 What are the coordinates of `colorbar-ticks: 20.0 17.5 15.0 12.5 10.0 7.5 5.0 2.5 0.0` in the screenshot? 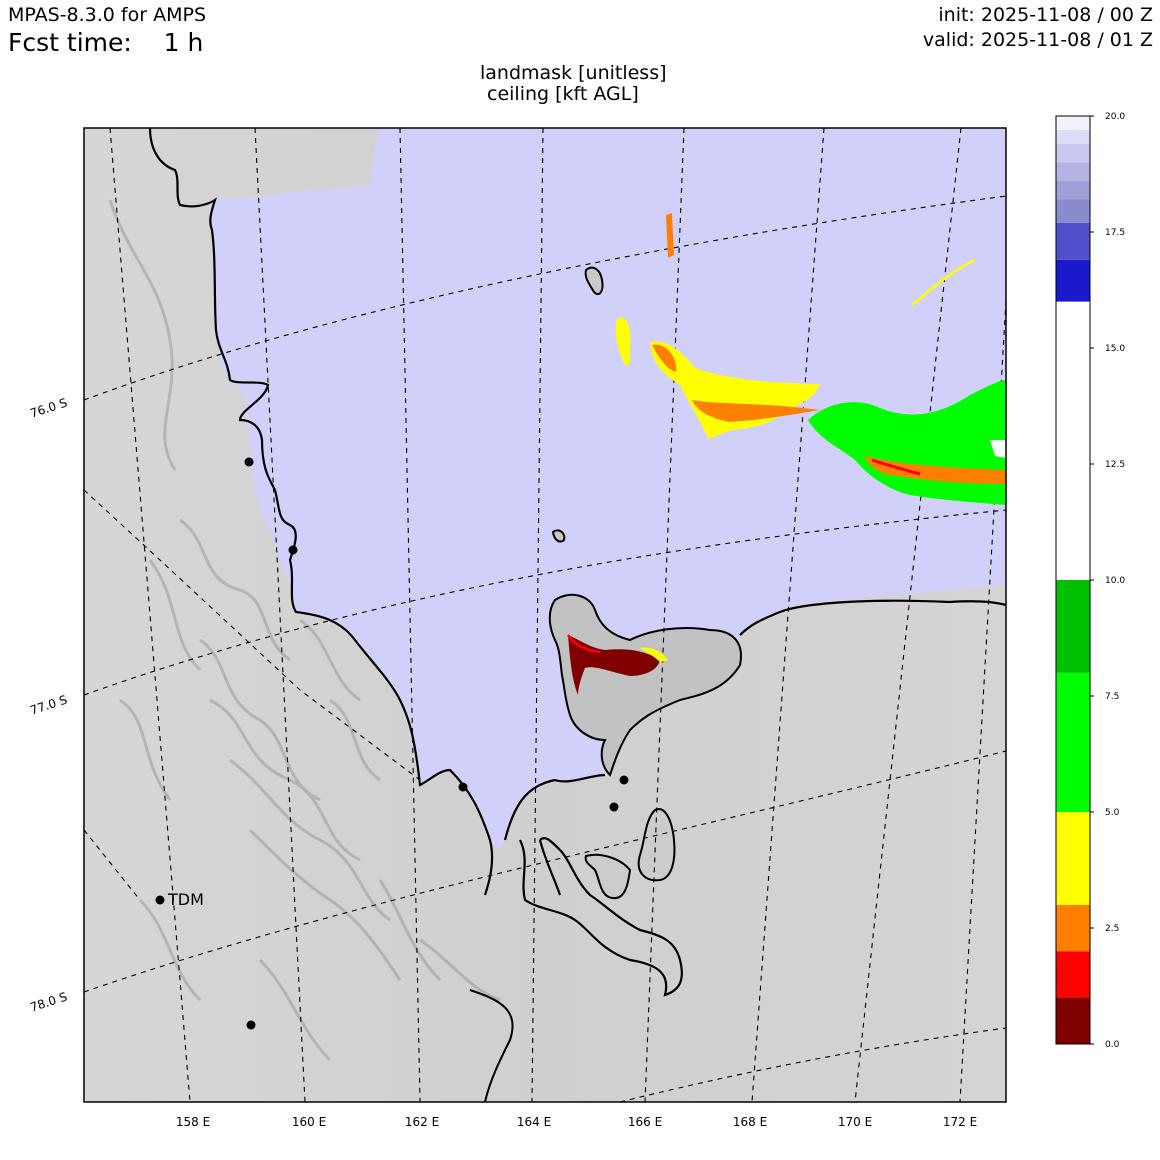 It's located at (1107, 581).